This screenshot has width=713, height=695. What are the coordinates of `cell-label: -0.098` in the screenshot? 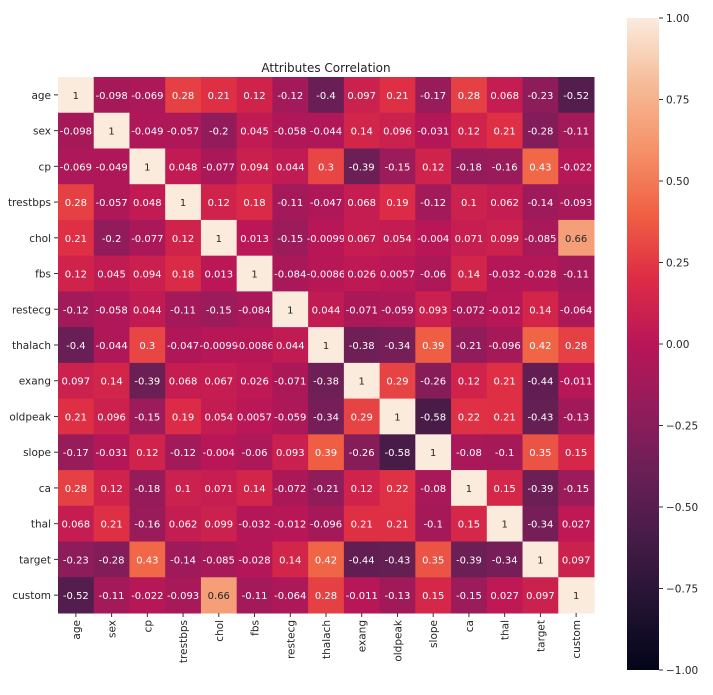 It's located at (111, 96).